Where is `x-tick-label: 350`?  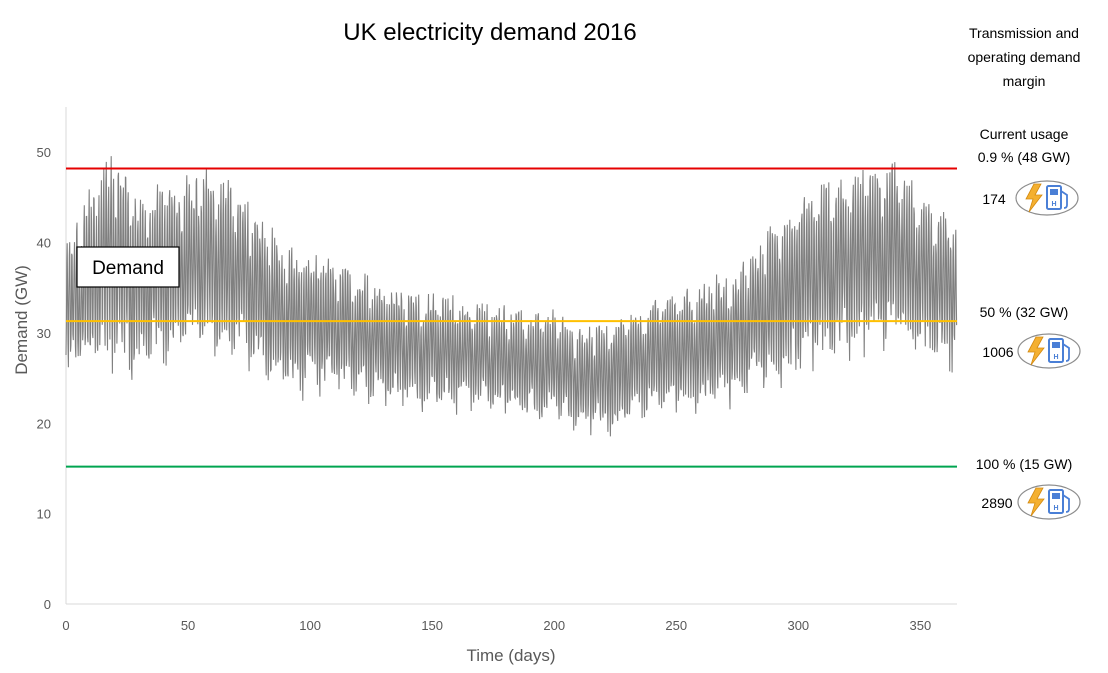 x-tick-label: 350 is located at coordinates (921, 625).